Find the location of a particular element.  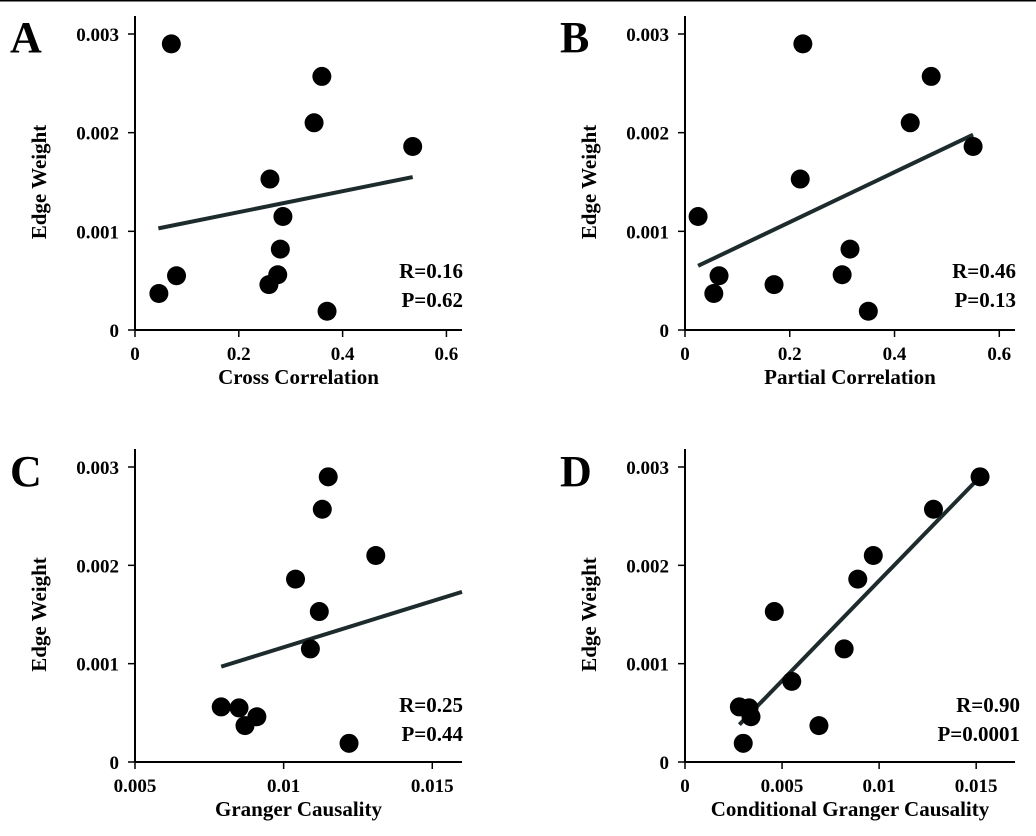

x-axis-title: Conditional Granger Causality is located at coordinates (850, 809).